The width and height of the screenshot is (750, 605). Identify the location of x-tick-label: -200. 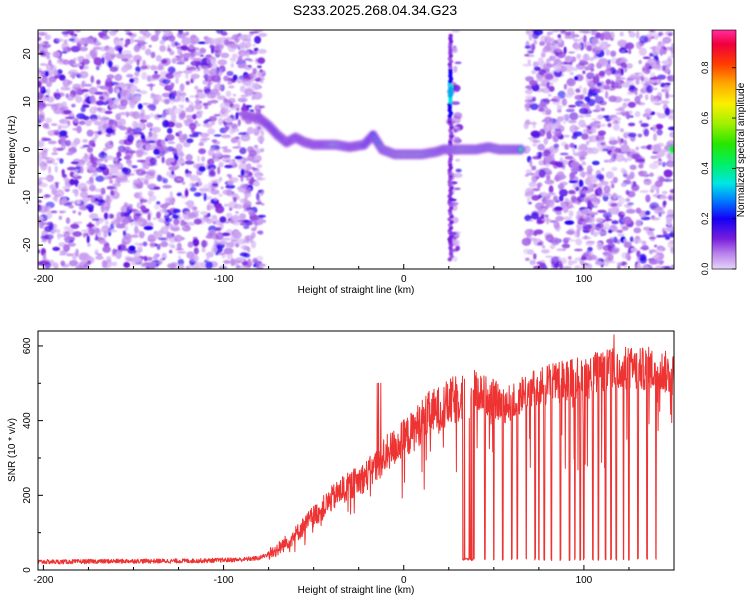
(43, 279).